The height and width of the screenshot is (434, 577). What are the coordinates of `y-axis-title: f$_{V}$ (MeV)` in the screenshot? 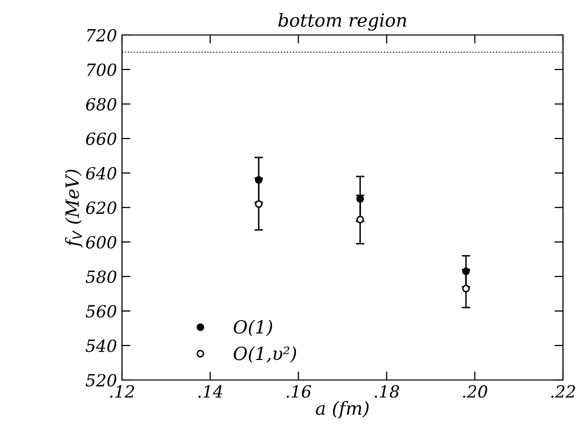 It's located at (74, 209).